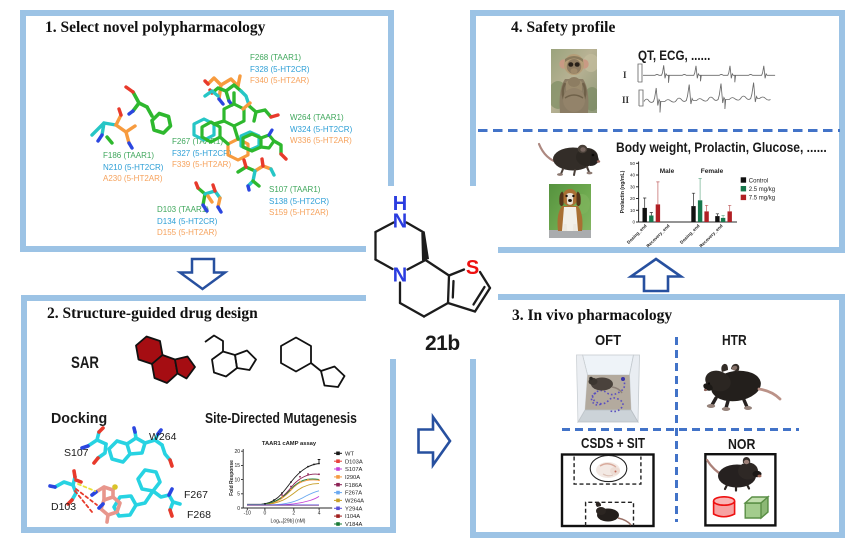 The height and width of the screenshot is (549, 865). What do you see at coordinates (625, 75) in the screenshot?
I see `svg-text: I` at bounding box center [625, 75].